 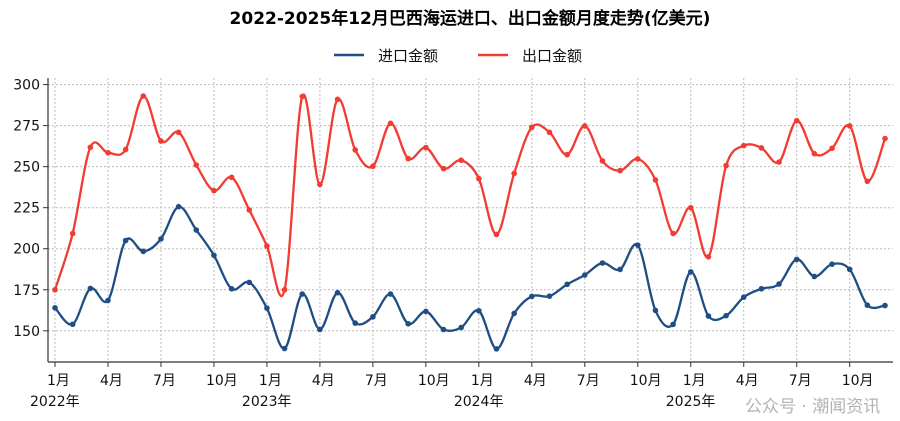 I want to click on y-tick-label: 175, so click(x=26, y=291).